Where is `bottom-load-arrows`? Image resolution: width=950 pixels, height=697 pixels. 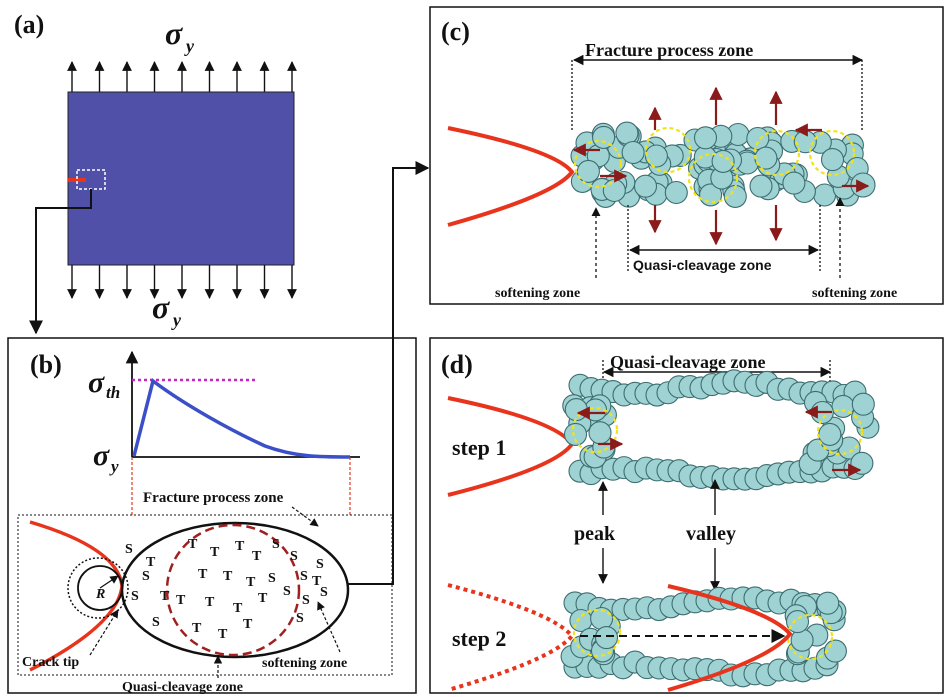 bottom-load-arrows is located at coordinates (182, 282).